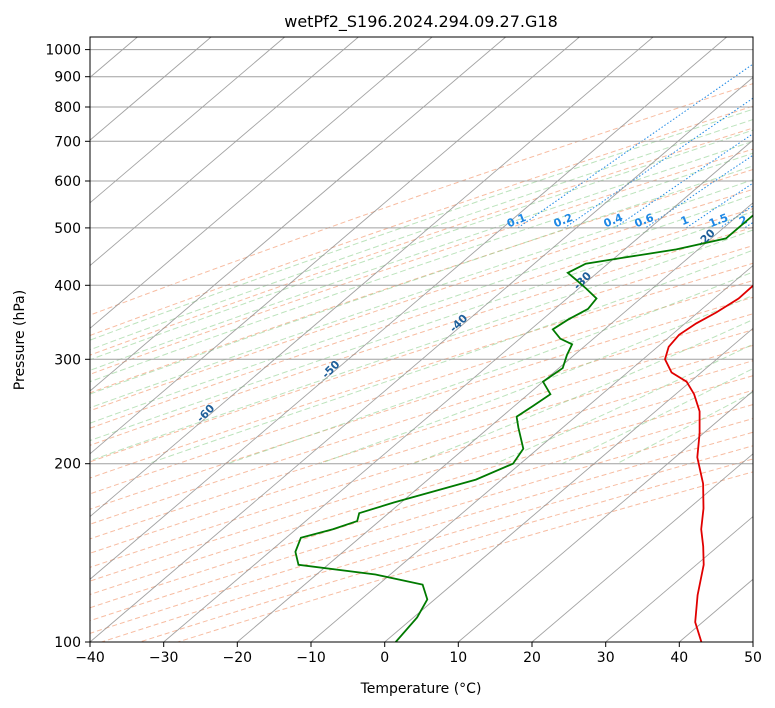 The width and height of the screenshot is (775, 708). I want to click on isotherm-label: -40, so click(458, 323).